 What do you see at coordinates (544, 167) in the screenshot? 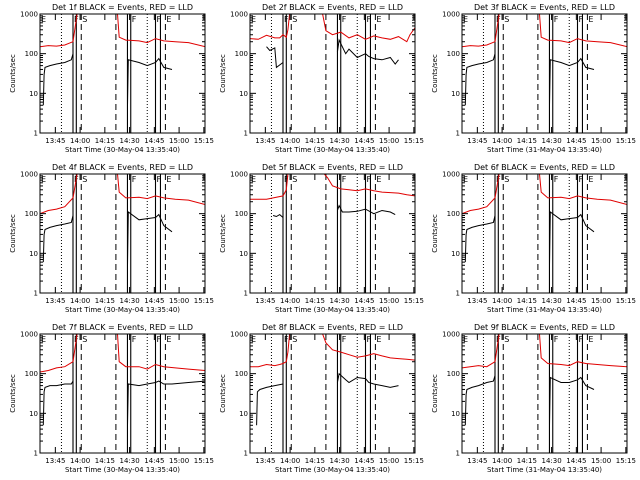
I see `panel-title: Det 6f BLACK = Events, RED = LLD` at bounding box center [544, 167].